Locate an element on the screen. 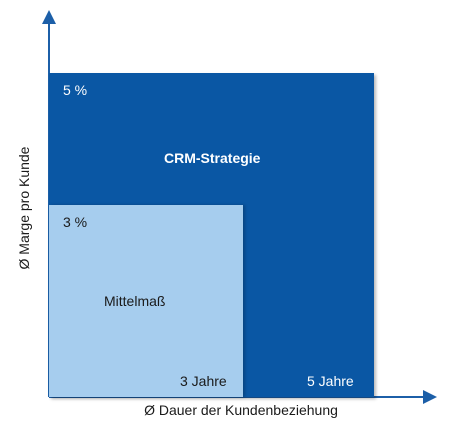 The height and width of the screenshot is (433, 462). outer-margin-label: 5 % is located at coordinates (75, 90).